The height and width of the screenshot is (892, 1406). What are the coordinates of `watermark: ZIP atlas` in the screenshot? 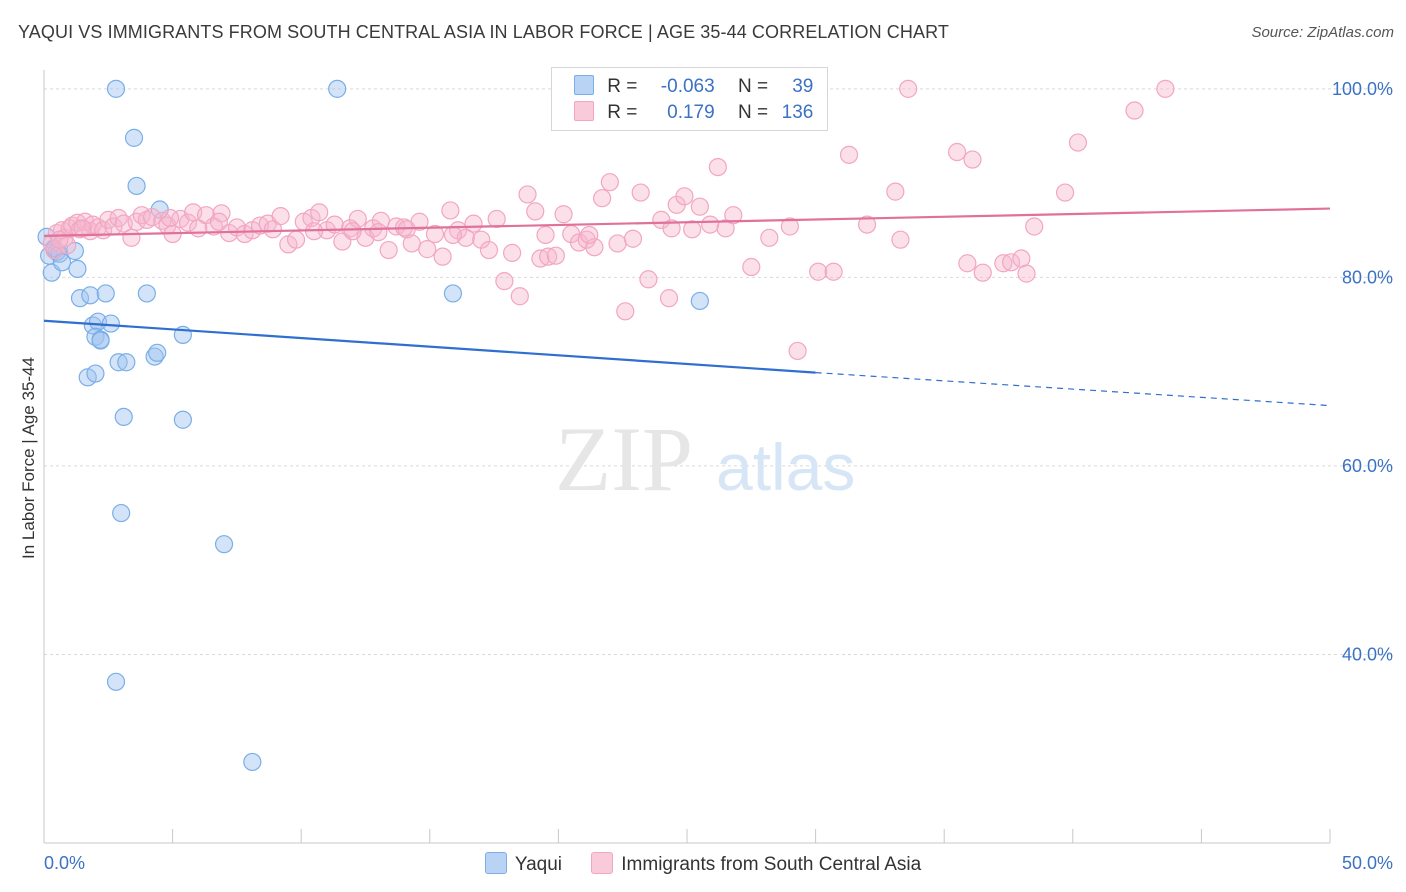 It's located at (705, 459).